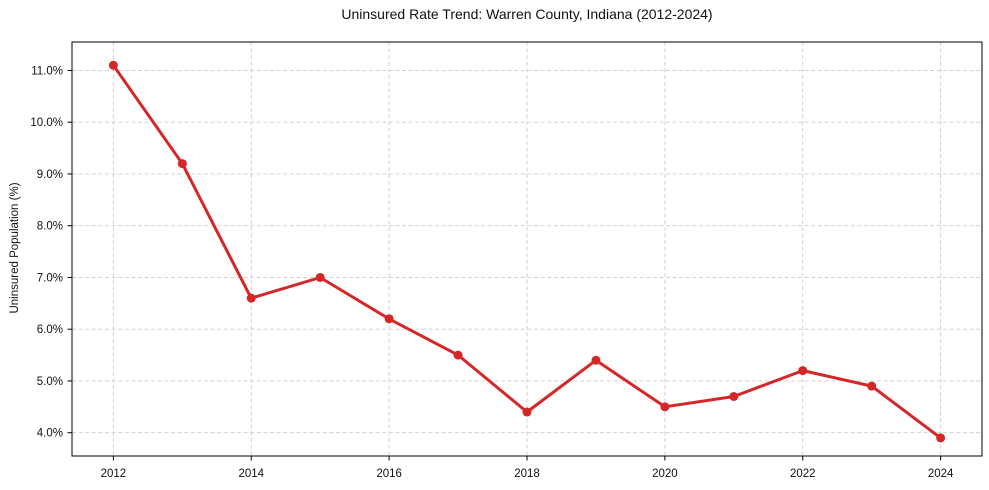 Image resolution: width=989 pixels, height=490 pixels. I want to click on y-tick-label: 10.0%, so click(46, 123).